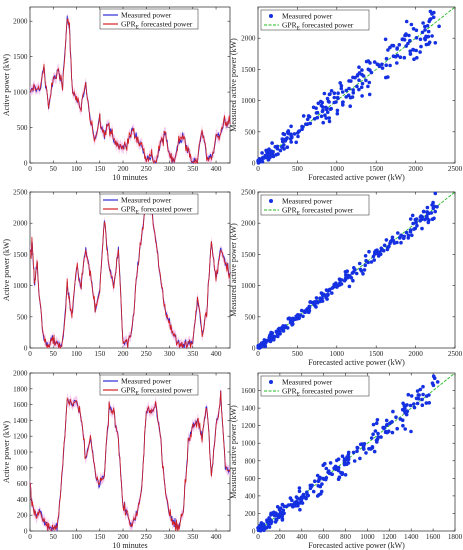  What do you see at coordinates (271, 16) in the screenshot?
I see `legend-swatch-measured` at bounding box center [271, 16].